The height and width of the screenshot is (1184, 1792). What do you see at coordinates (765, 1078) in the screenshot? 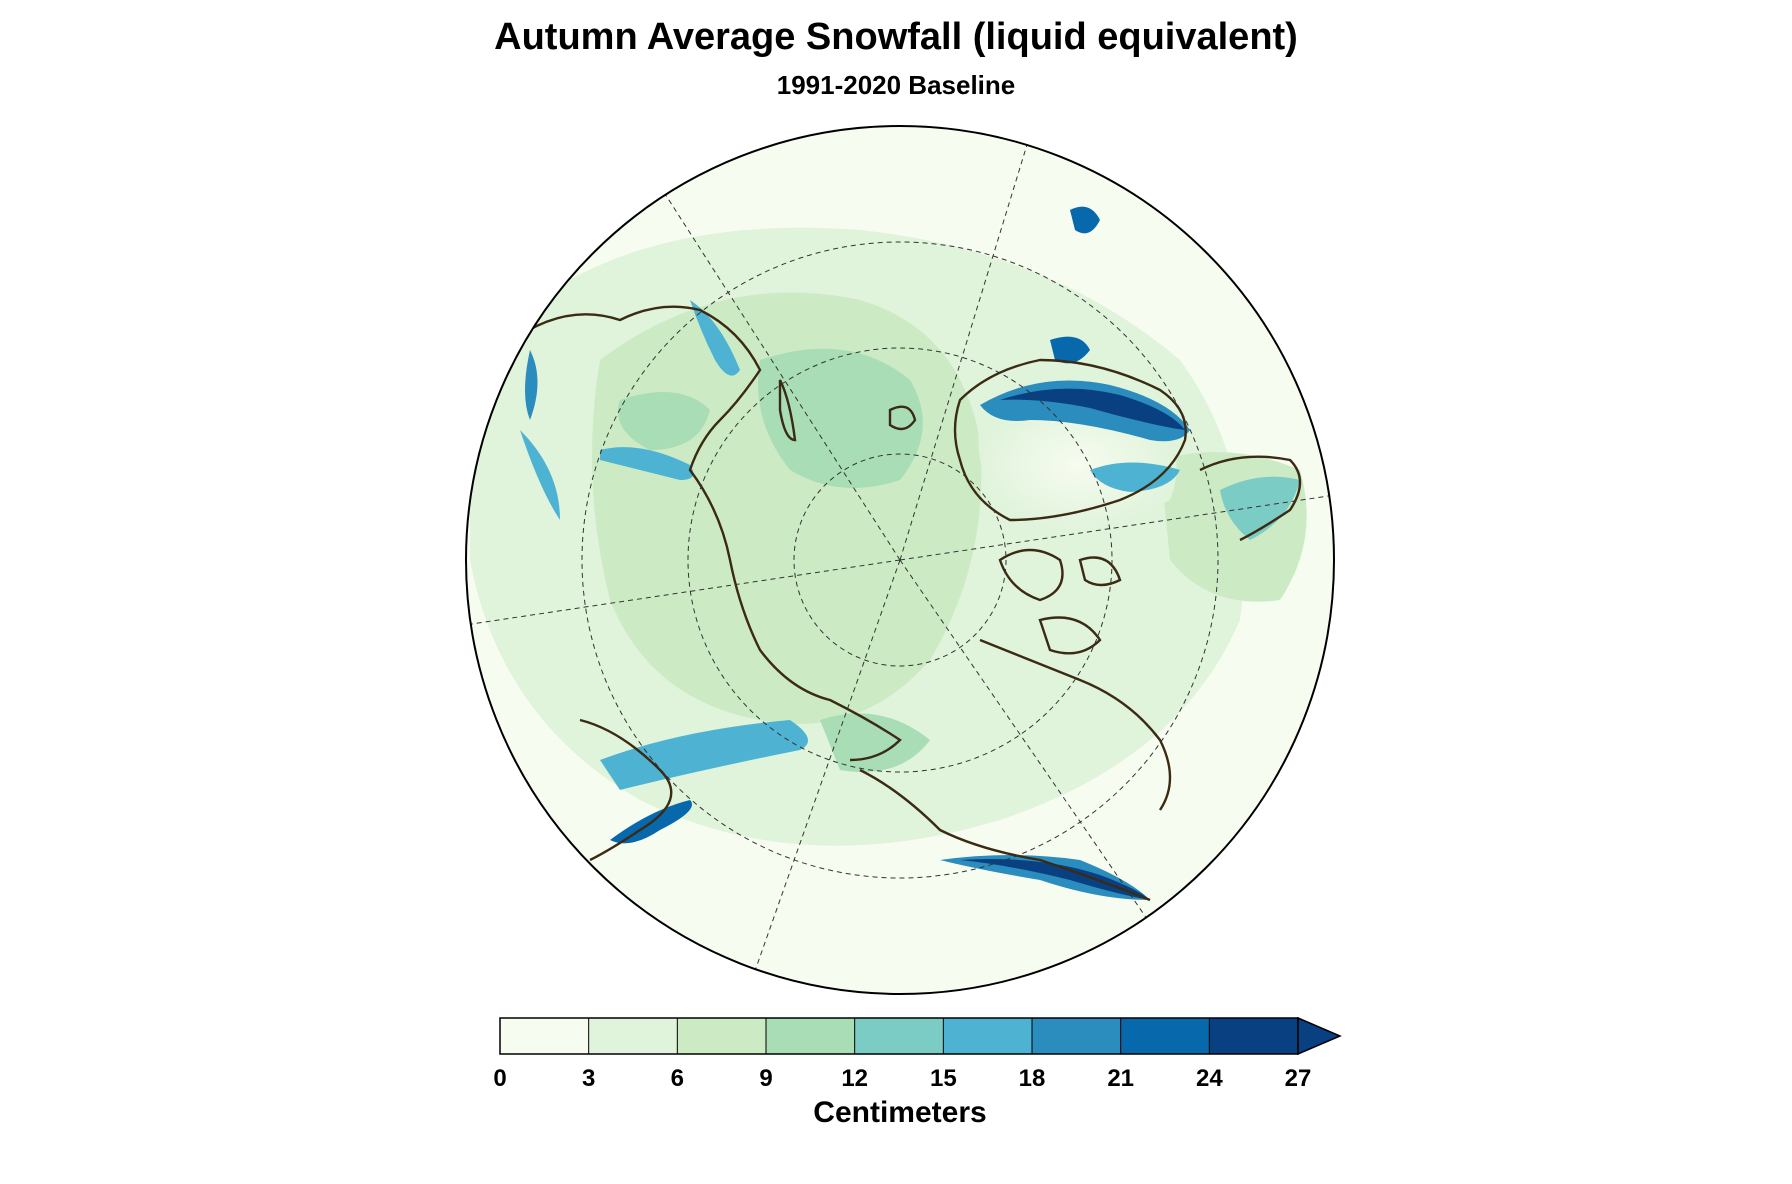
I see `colorbar-tick-label: 9` at bounding box center [765, 1078].